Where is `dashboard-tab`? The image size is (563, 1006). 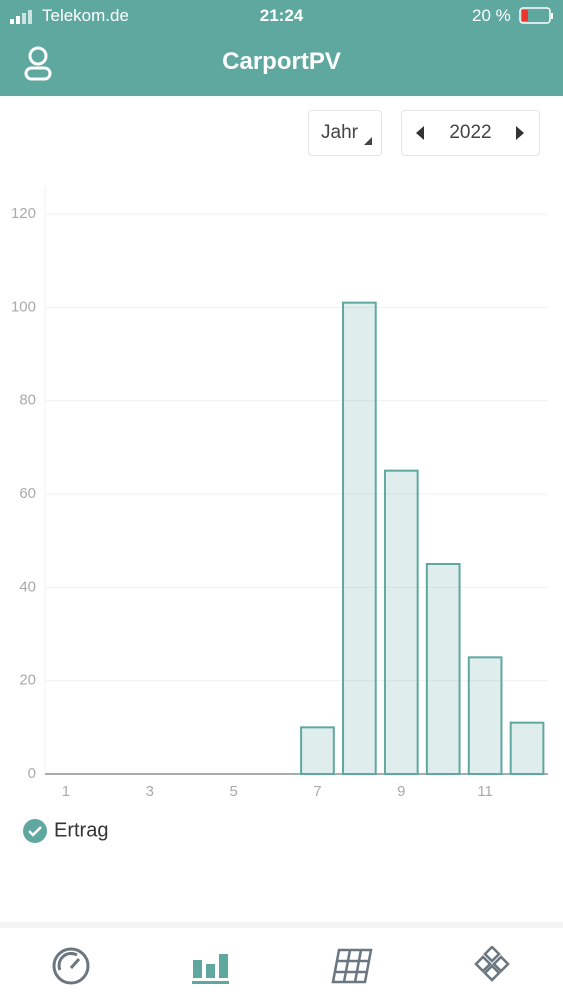 dashboard-tab is located at coordinates (71, 966).